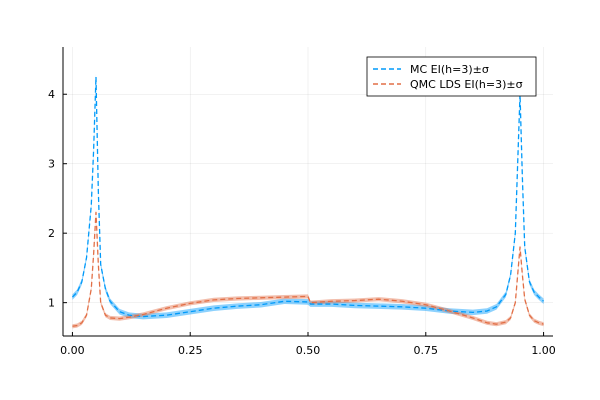  What do you see at coordinates (308, 350) in the screenshot?
I see `x-tick-label: 0.50` at bounding box center [308, 350].